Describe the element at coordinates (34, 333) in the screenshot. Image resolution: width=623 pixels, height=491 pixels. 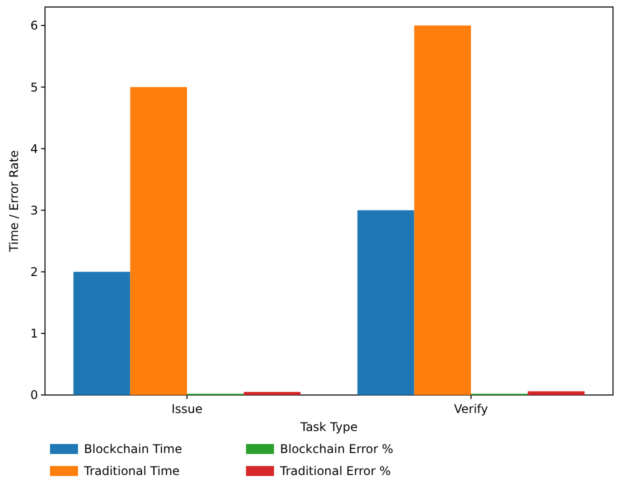
I see `y-tick-label: 1` at that location.